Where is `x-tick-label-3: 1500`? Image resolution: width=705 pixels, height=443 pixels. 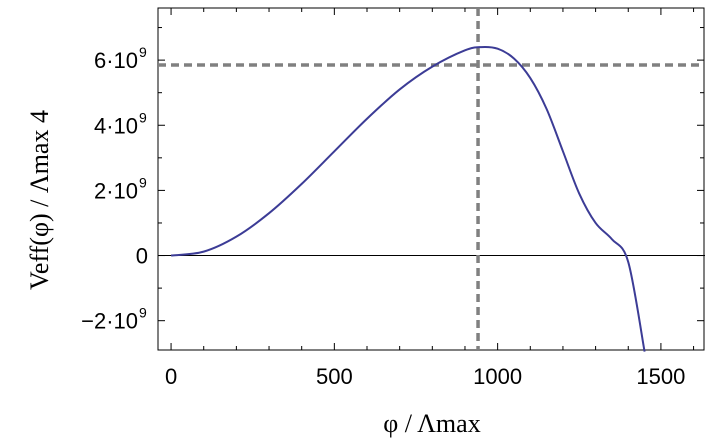 x-tick-label-3: 1500 is located at coordinates (660, 376).